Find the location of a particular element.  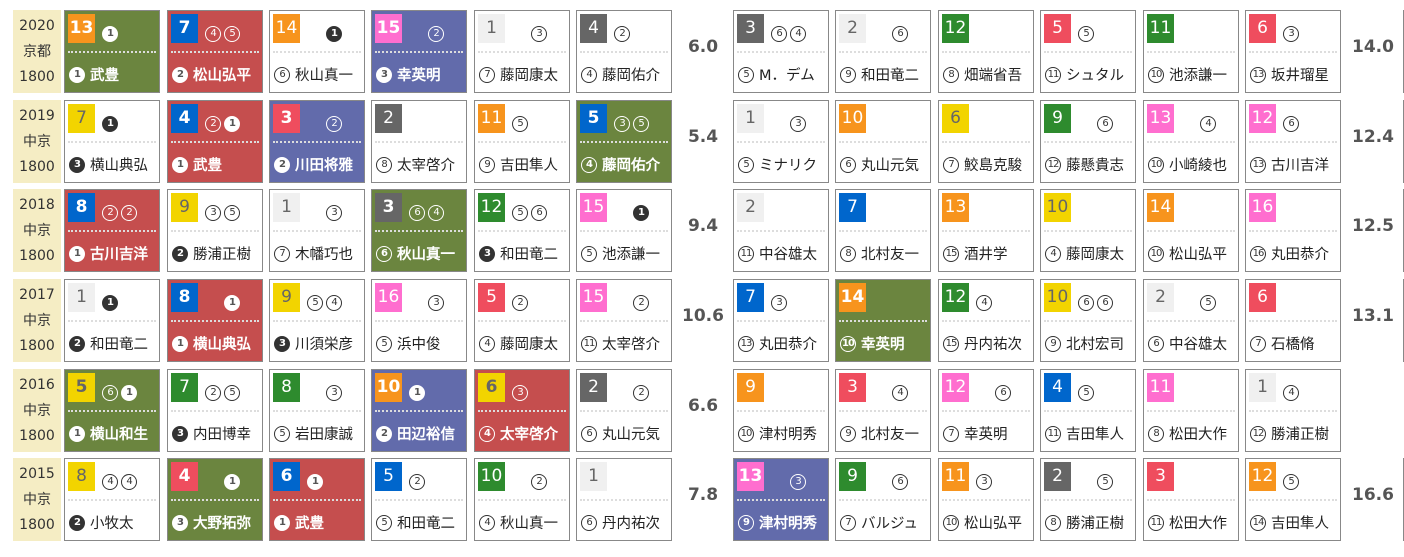

jockey-line: 6 丹内祐次 is located at coordinates (620, 522).